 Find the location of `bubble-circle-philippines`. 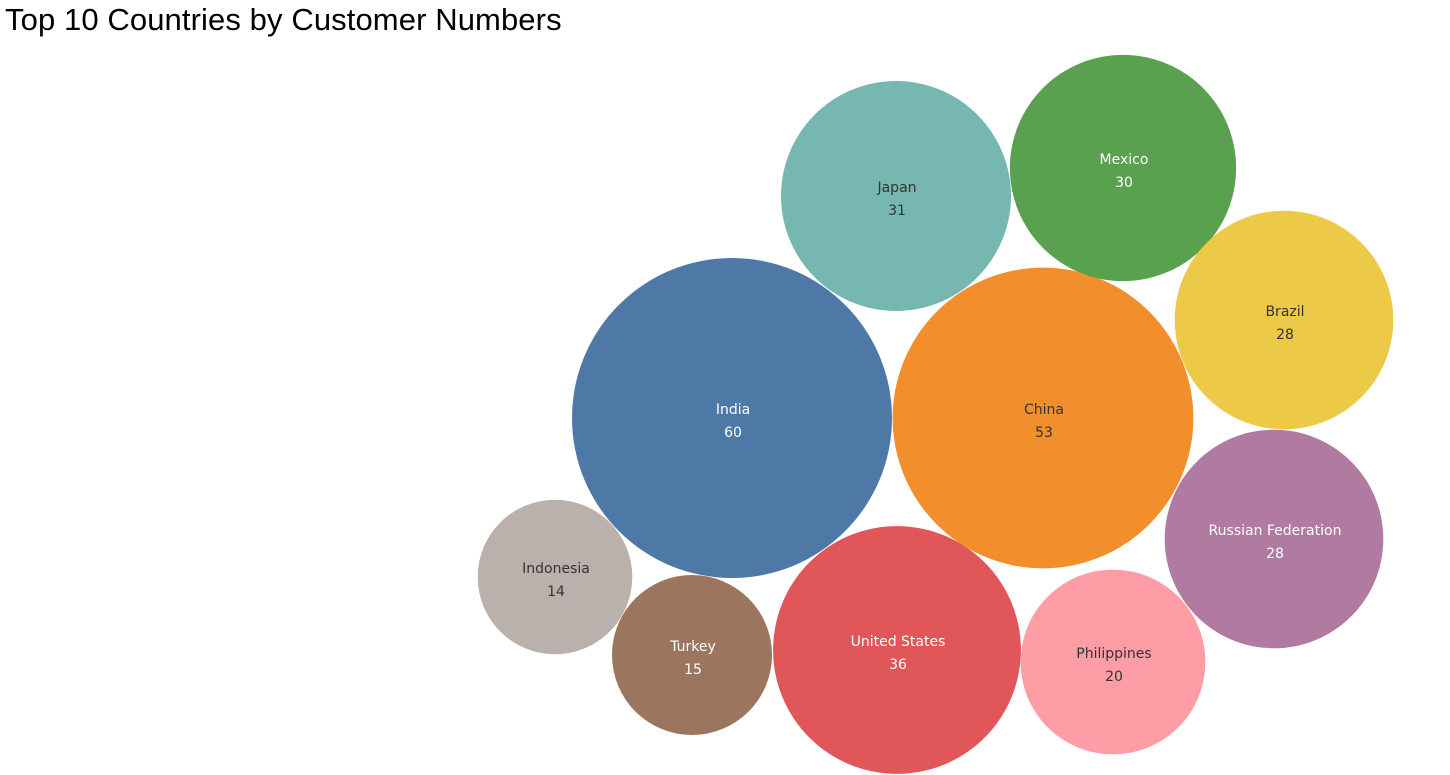

bubble-circle-philippines is located at coordinates (1113, 662).